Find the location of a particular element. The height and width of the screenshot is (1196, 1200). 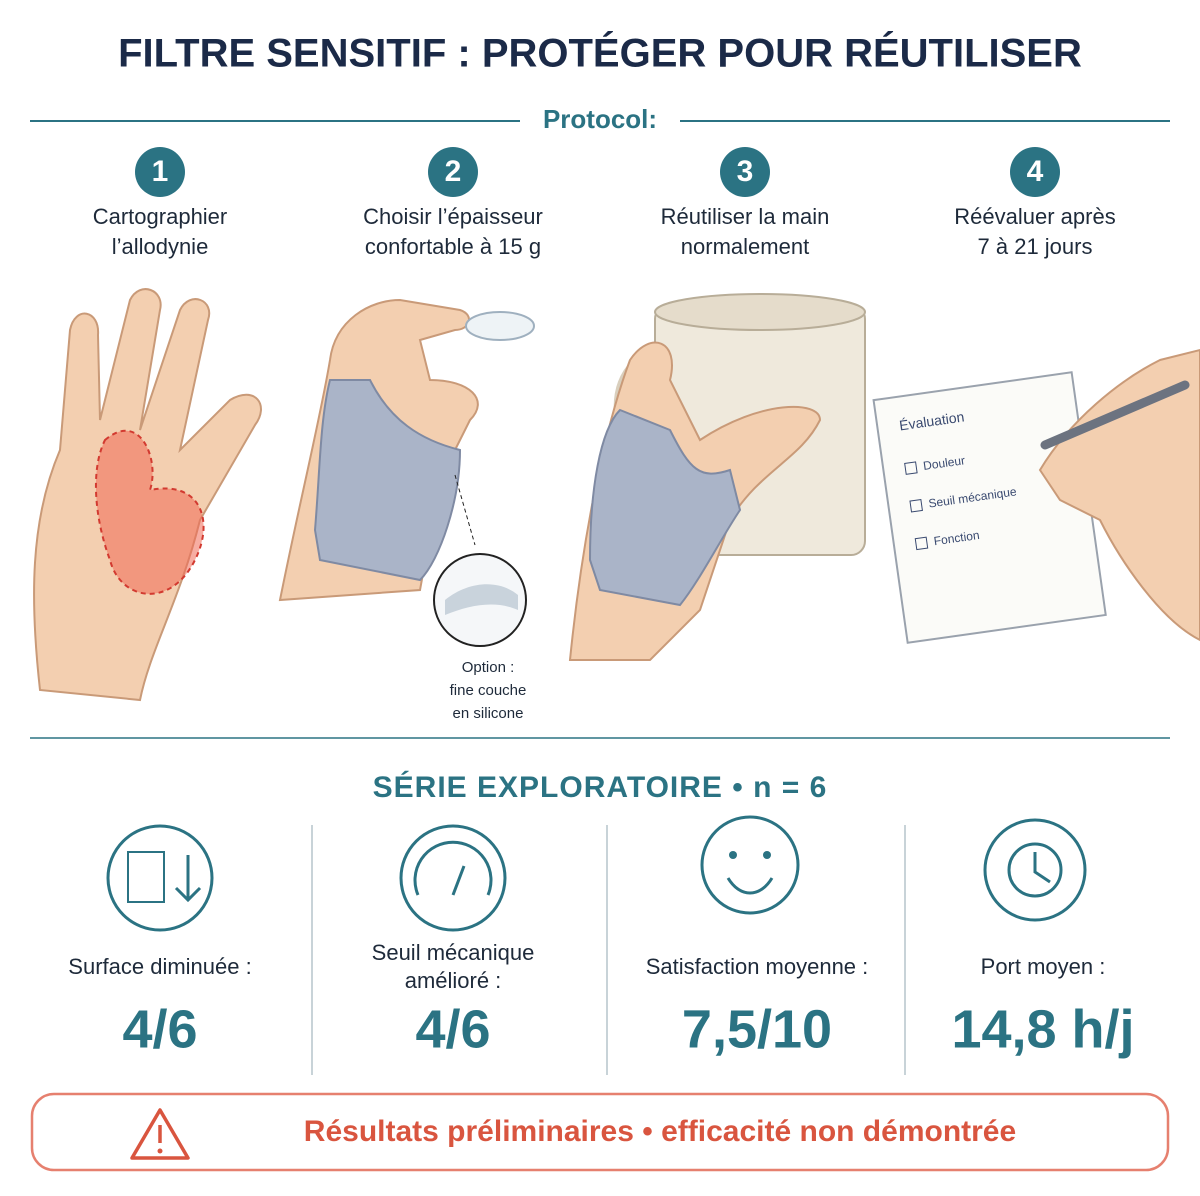

stat-value: 7,5/10 is located at coordinates (757, 1029).